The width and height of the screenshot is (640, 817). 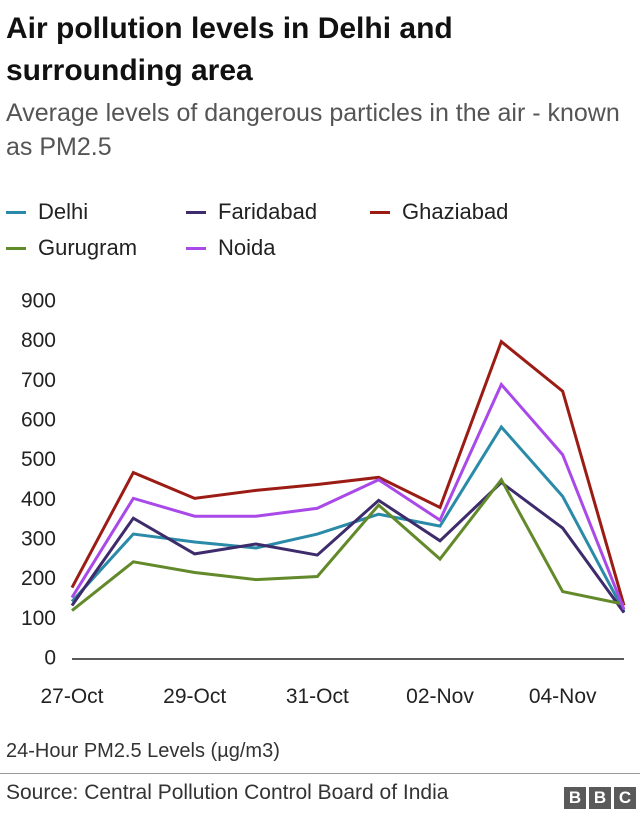 What do you see at coordinates (268, 211) in the screenshot?
I see `legend-label-faridabad: Faridabad` at bounding box center [268, 211].